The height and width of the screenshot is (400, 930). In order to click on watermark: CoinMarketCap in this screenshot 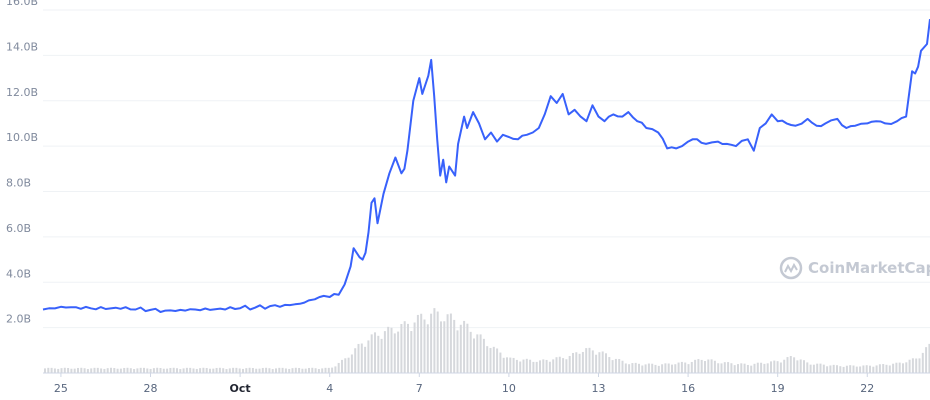, I will do `click(854, 268)`.